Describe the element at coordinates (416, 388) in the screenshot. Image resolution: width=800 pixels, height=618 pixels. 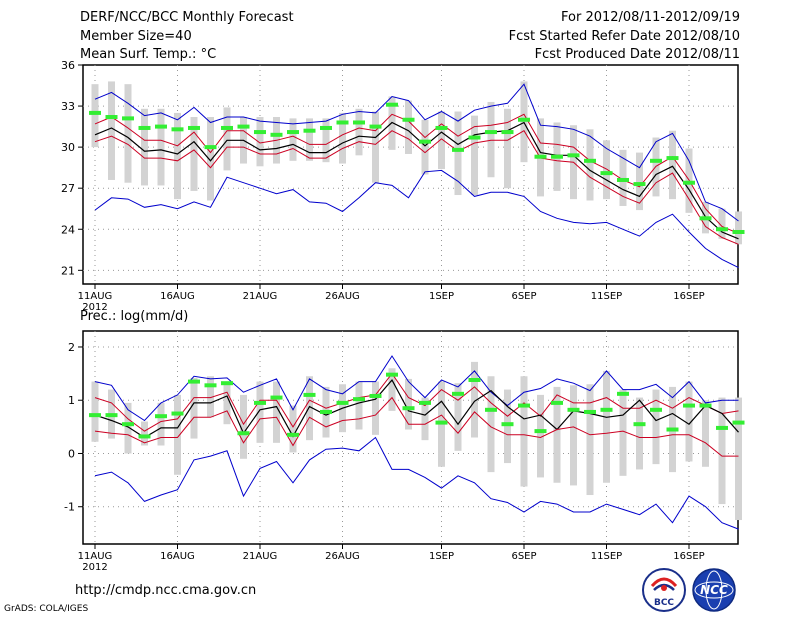
I see `series-line-max` at that location.